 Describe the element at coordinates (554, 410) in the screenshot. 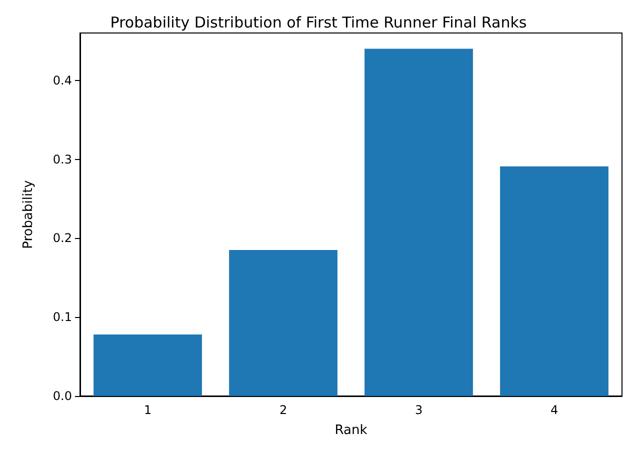

I see `x-tick-label: 4` at that location.